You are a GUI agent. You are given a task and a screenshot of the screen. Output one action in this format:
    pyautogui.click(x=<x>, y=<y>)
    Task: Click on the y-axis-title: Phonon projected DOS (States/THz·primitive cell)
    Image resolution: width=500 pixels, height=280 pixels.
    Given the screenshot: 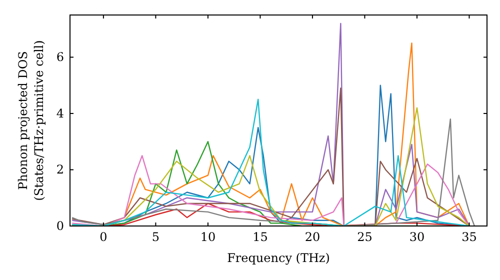 What is the action you would take?
    pyautogui.click(x=31, y=120)
    